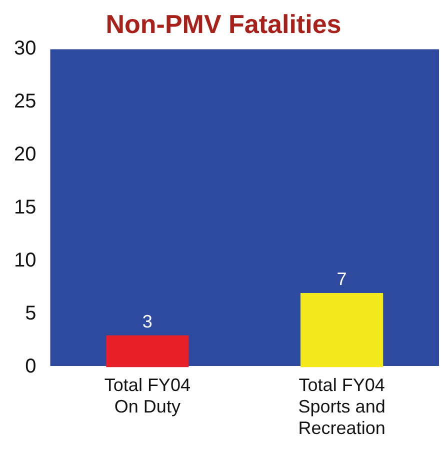  I want to click on y-tick-label: 5, so click(30, 313).